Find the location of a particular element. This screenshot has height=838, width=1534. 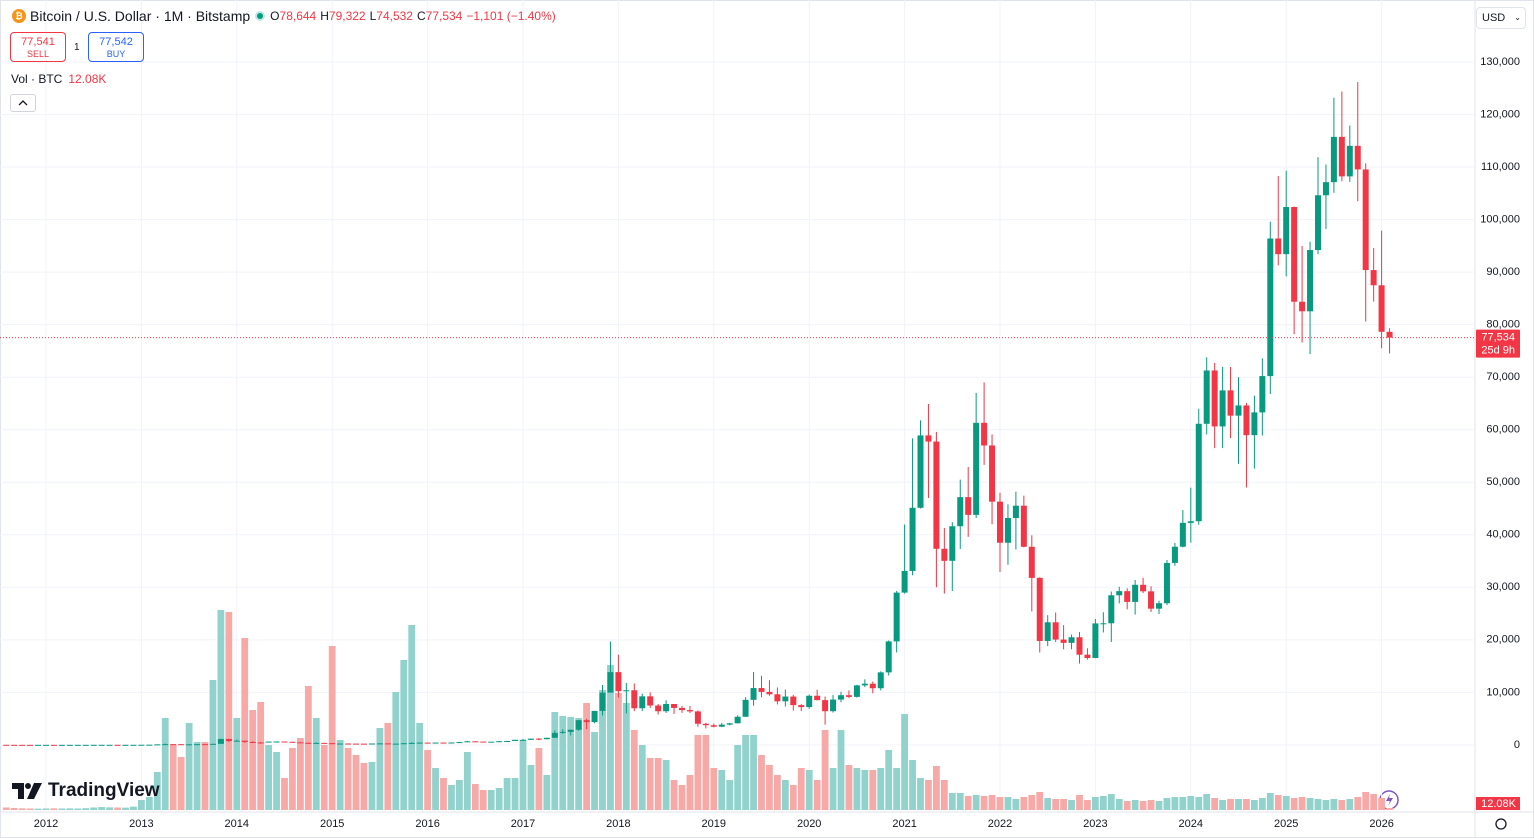

market-status is located at coordinates (260, 16).